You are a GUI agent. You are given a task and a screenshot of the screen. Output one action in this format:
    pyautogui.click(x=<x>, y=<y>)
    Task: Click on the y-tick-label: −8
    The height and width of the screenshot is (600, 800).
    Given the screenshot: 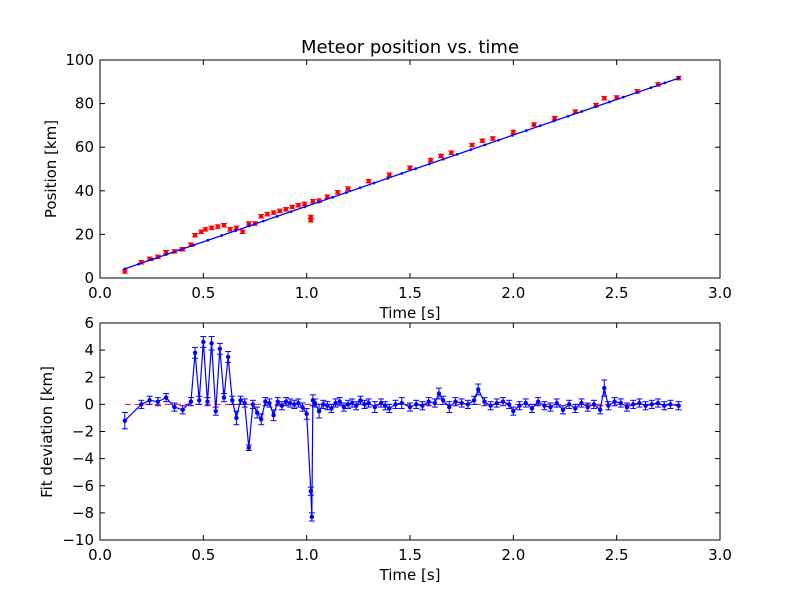 What is the action you would take?
    pyautogui.click(x=83, y=513)
    